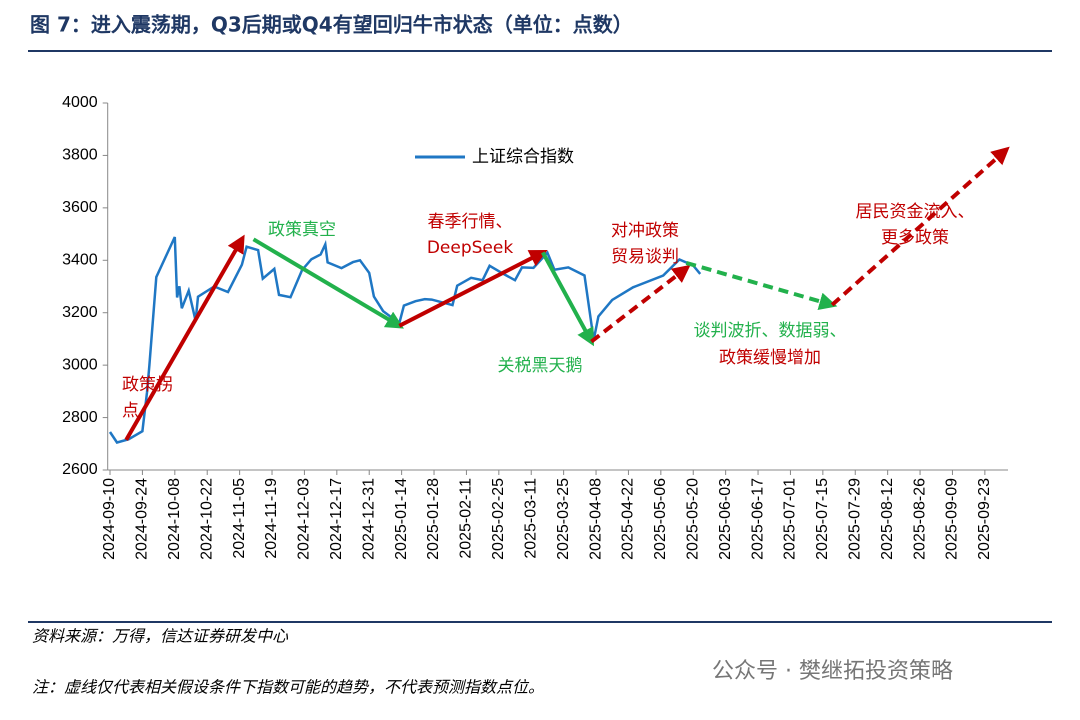  I want to click on x-tick-label: 2025-06-17, so click(757, 519).